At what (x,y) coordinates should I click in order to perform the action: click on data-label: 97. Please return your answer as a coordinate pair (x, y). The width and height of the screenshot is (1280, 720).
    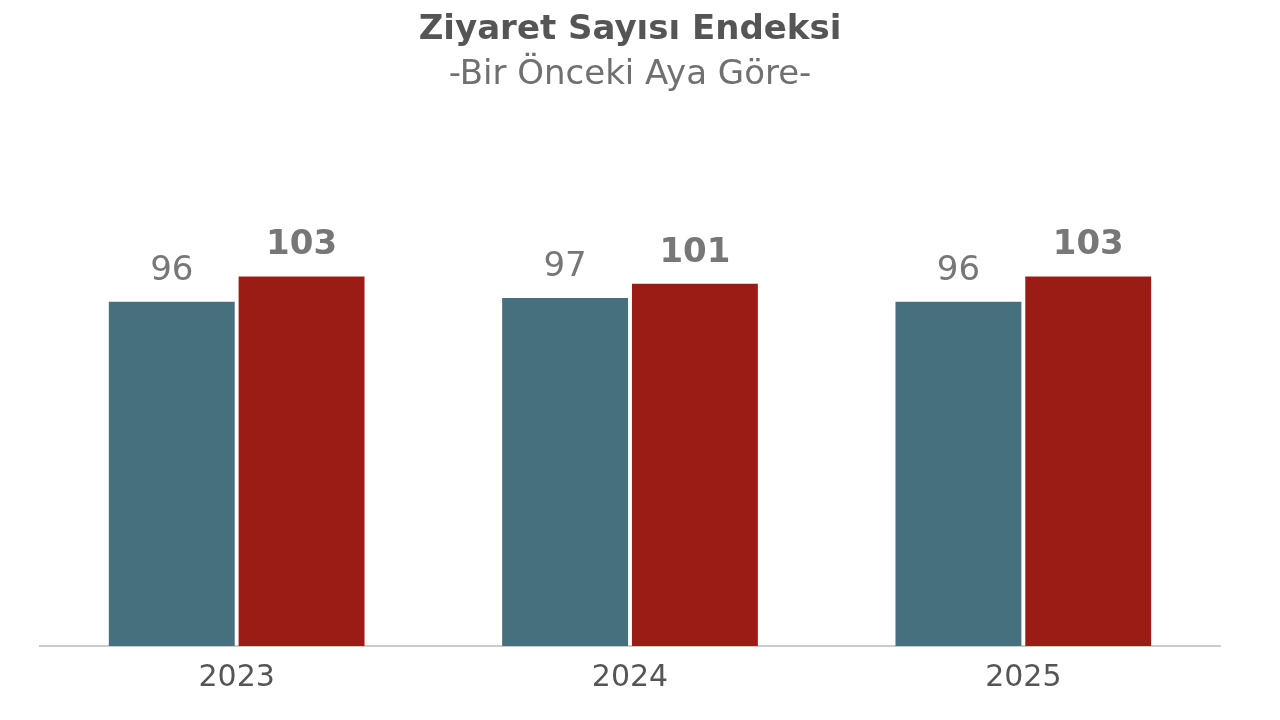
    Looking at the image, I should click on (565, 263).